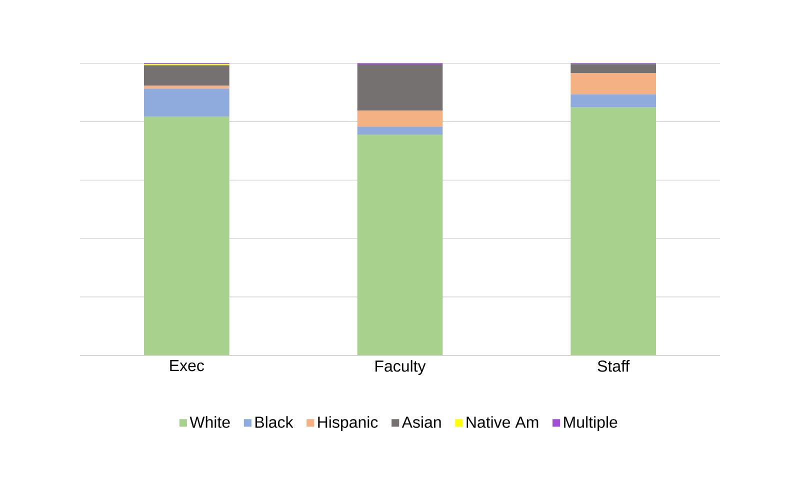 Image resolution: width=792 pixels, height=482 pixels. I want to click on x-tick-label: Faculty, so click(401, 367).